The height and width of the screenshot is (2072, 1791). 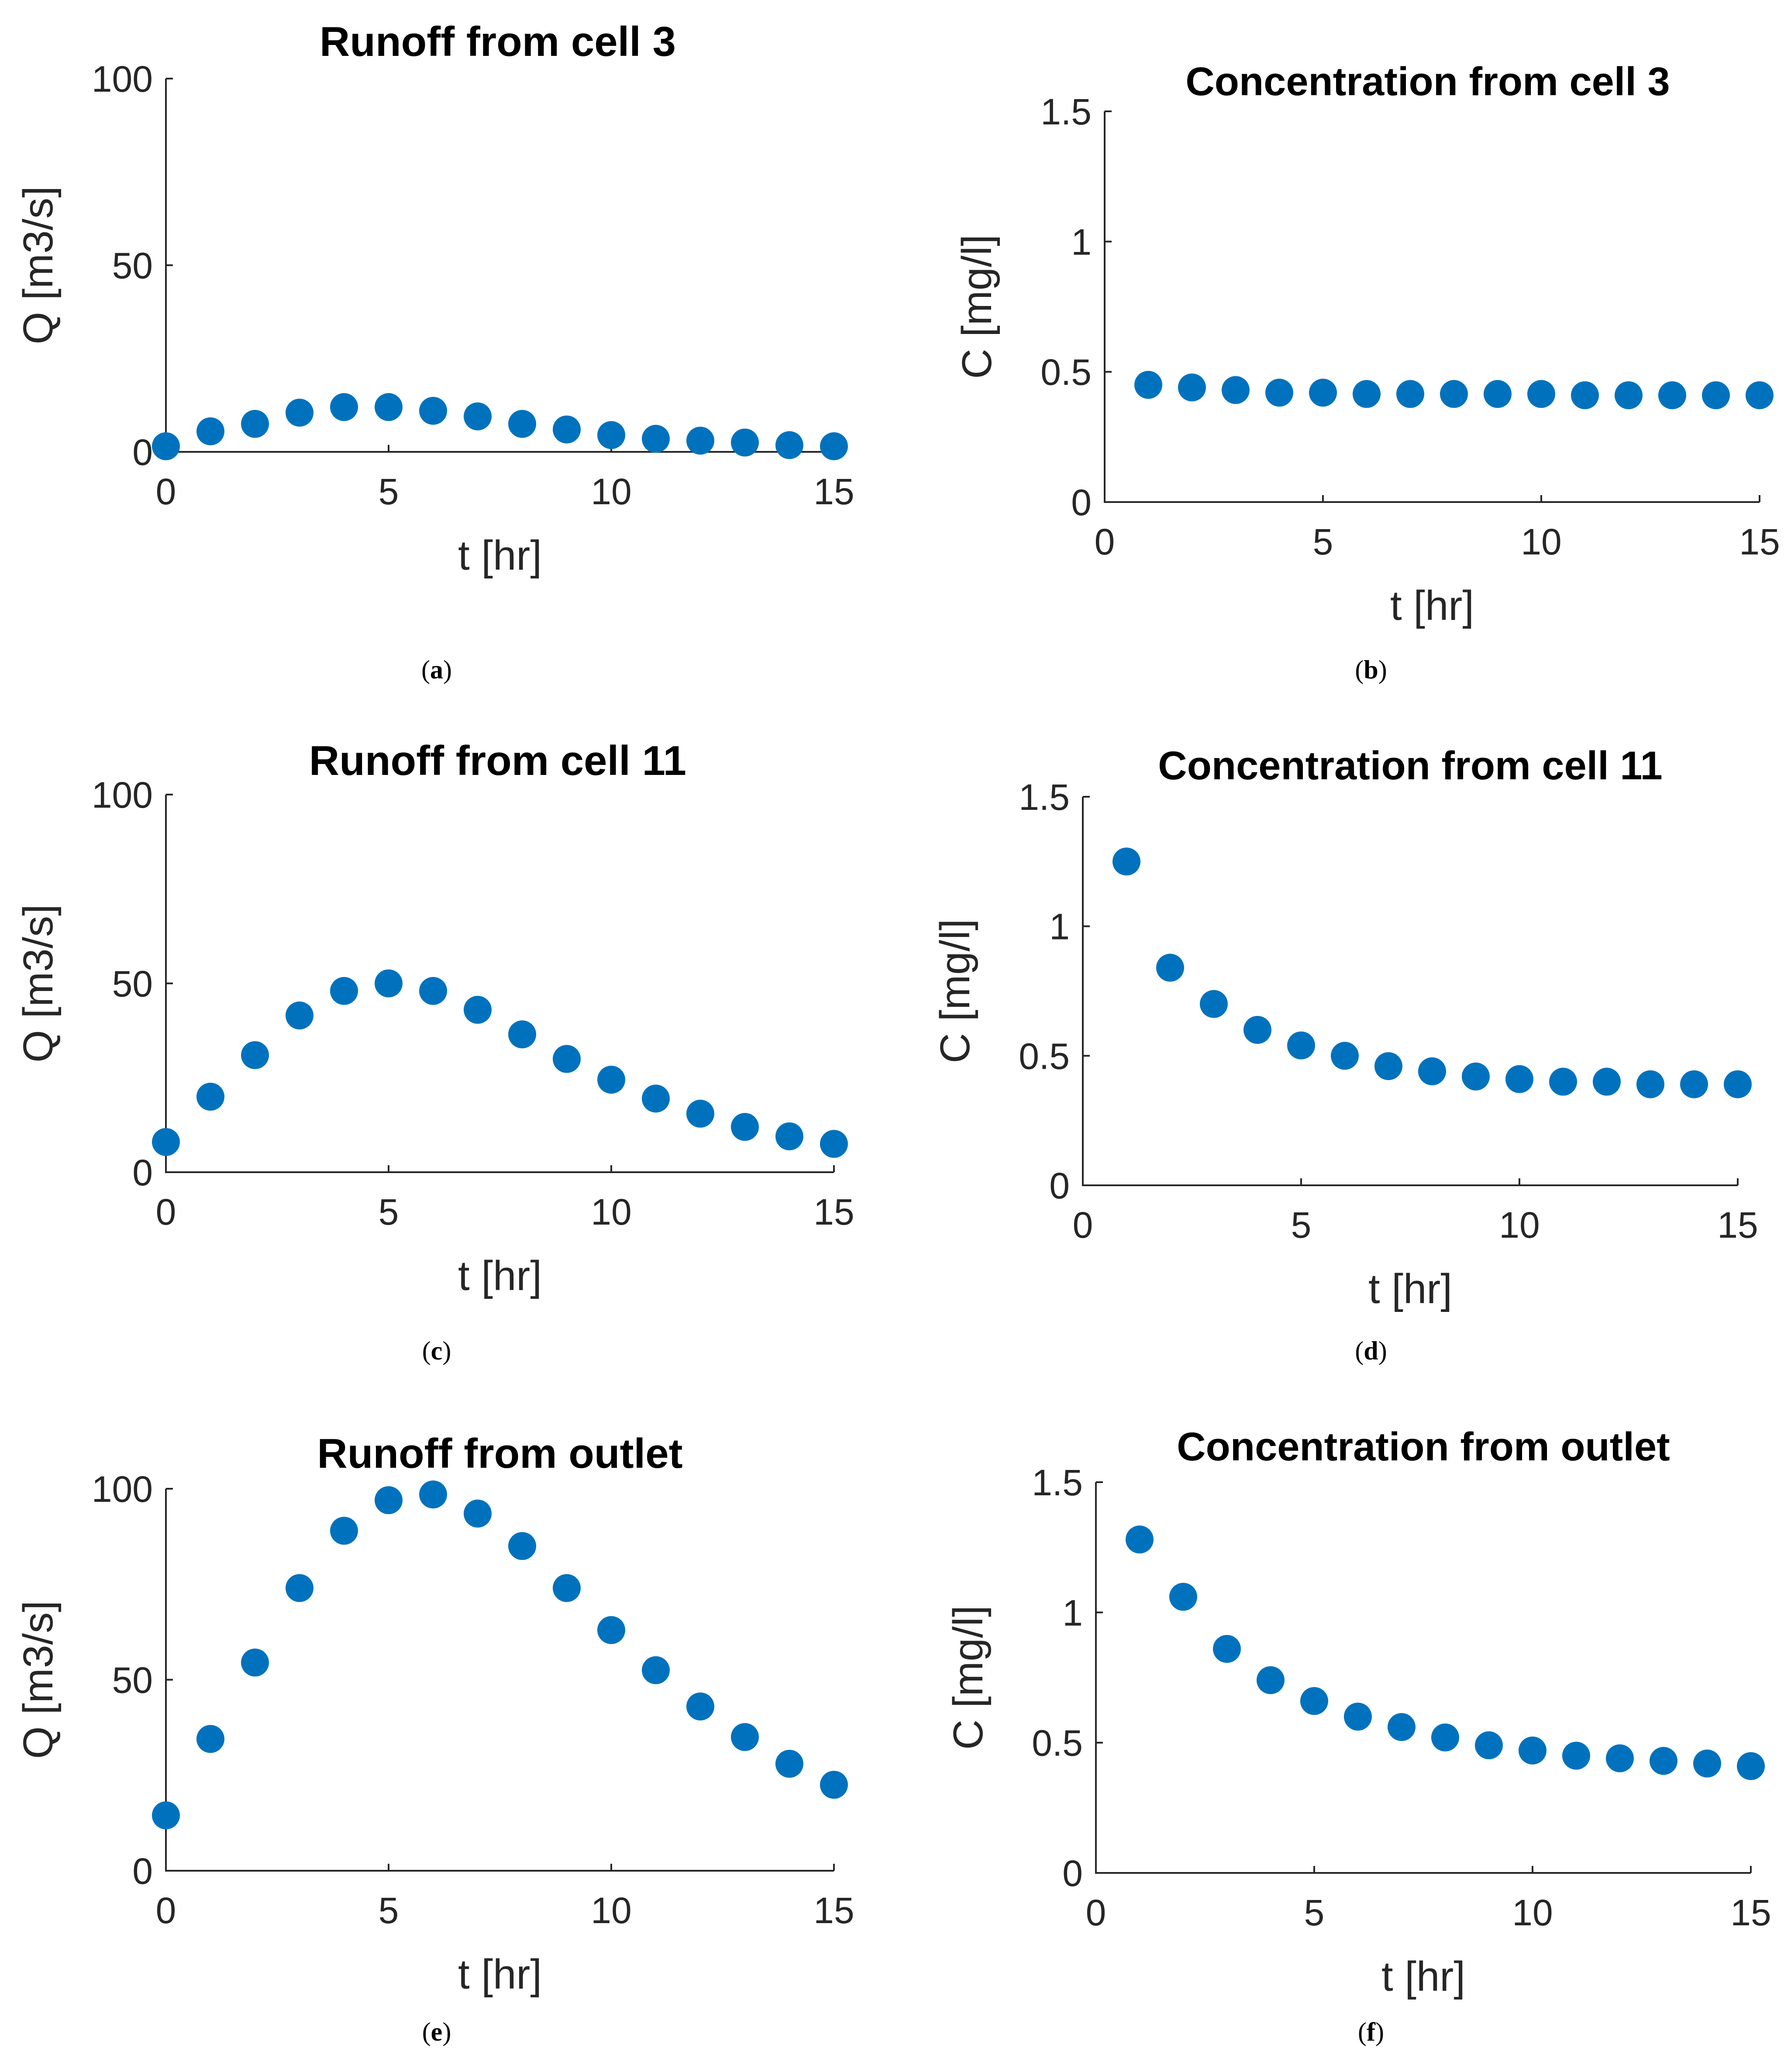 I want to click on chart-title: Concentration from outlet, so click(x=1424, y=1447).